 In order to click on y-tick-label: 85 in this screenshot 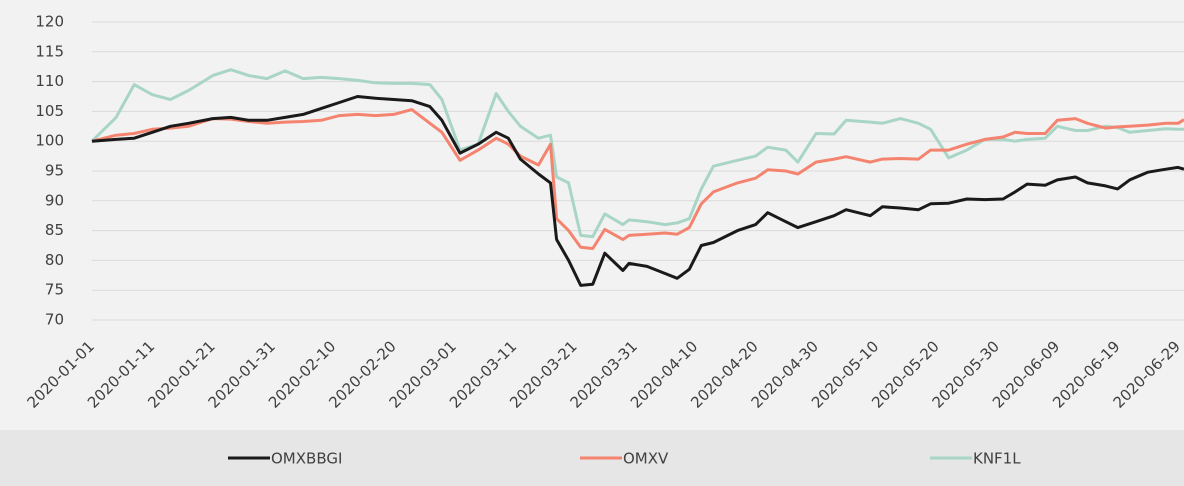, I will do `click(54, 230)`.